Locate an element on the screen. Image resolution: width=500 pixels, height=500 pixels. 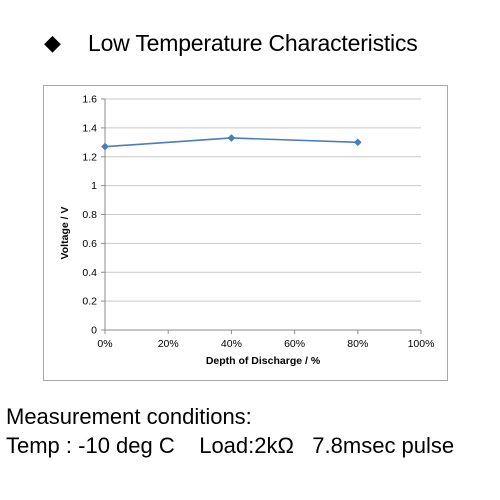
load-condition: Load:2kΩ is located at coordinates (246, 445).